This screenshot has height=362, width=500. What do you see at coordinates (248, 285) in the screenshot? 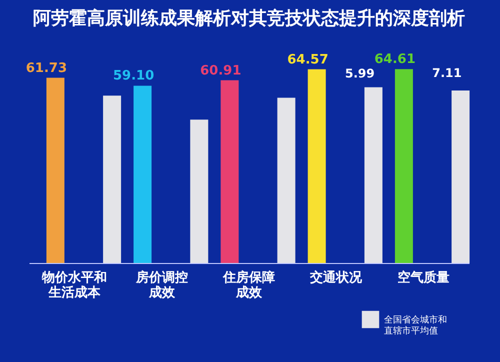
I see `x-tick-label: 住房保障成效` at bounding box center [248, 285].